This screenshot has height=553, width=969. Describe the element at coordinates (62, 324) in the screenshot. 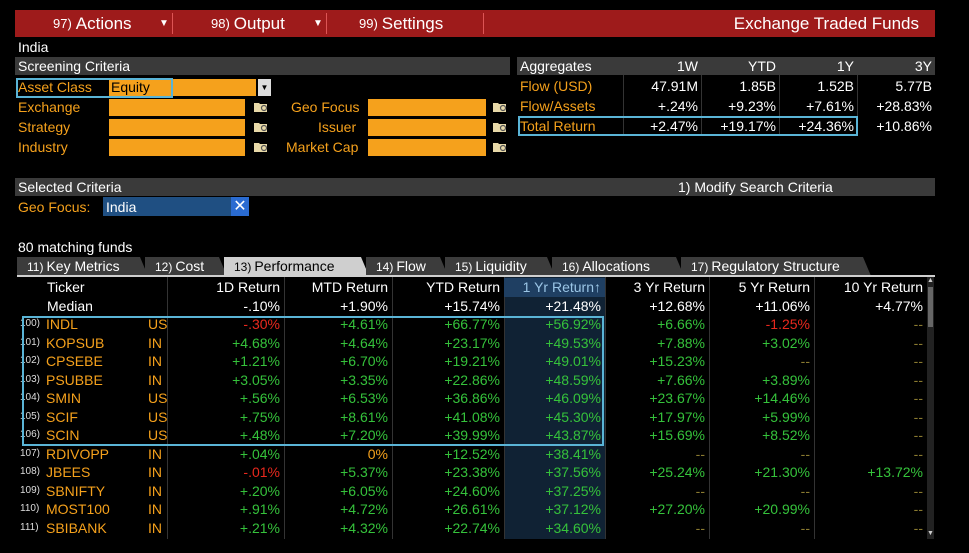

I see `ticker-cell: INDL` at that location.